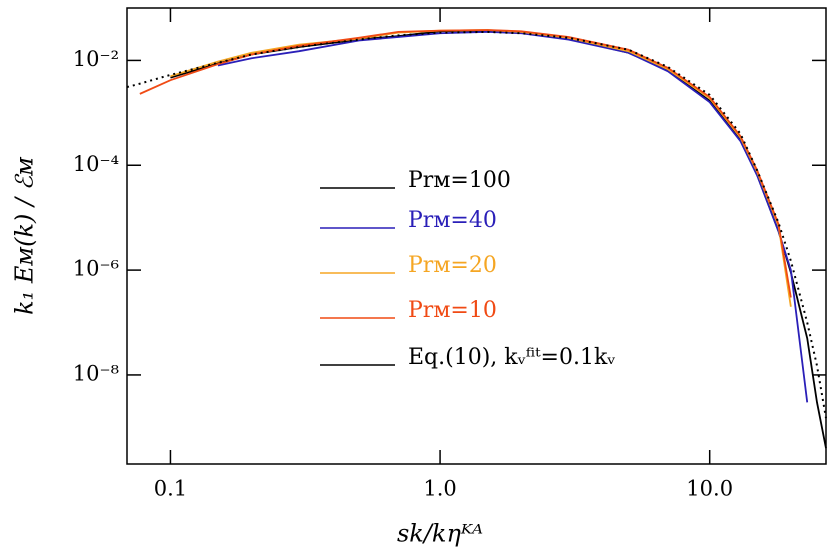 The width and height of the screenshot is (830, 554). What do you see at coordinates (439, 489) in the screenshot?
I see `x-tick-label: 1.0` at bounding box center [439, 489].